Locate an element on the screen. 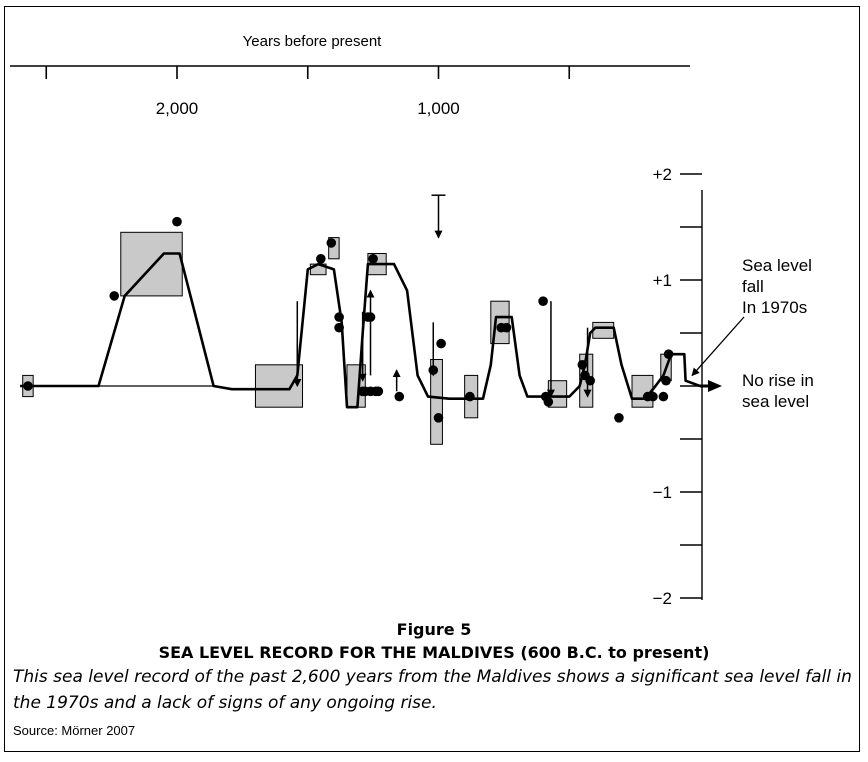 The image size is (868, 762). annotation-no-rise-line-1: sea level is located at coordinates (775, 401).